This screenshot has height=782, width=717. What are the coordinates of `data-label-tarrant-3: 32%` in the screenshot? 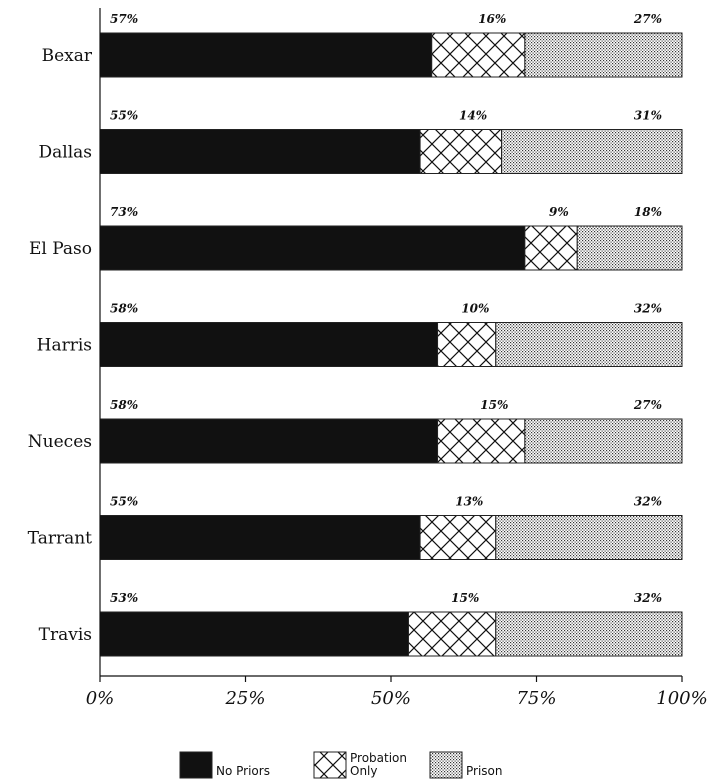 It's located at (648, 502).